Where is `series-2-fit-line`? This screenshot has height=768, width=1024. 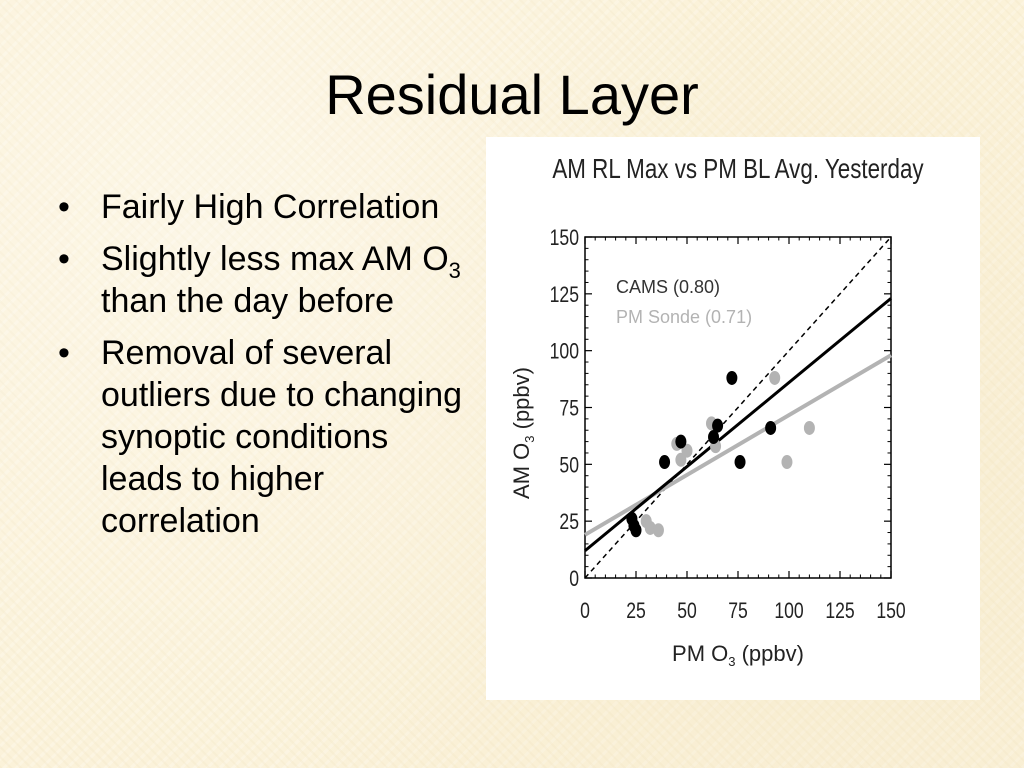
series-2-fit-line is located at coordinates (738, 445).